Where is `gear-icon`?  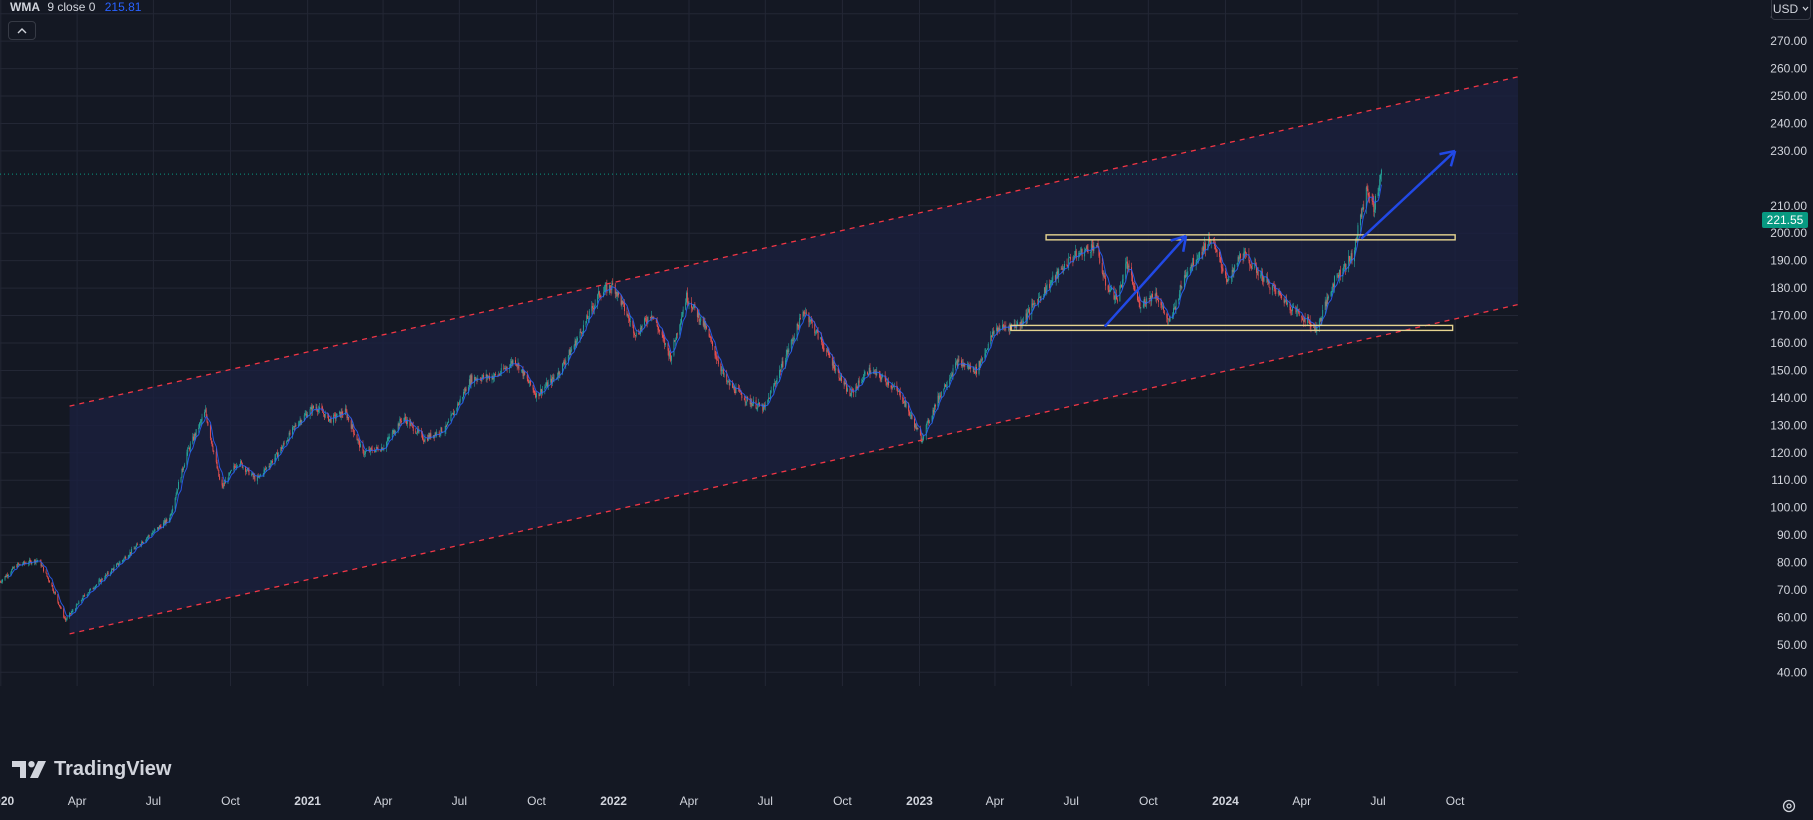
gear-icon is located at coordinates (1789, 806).